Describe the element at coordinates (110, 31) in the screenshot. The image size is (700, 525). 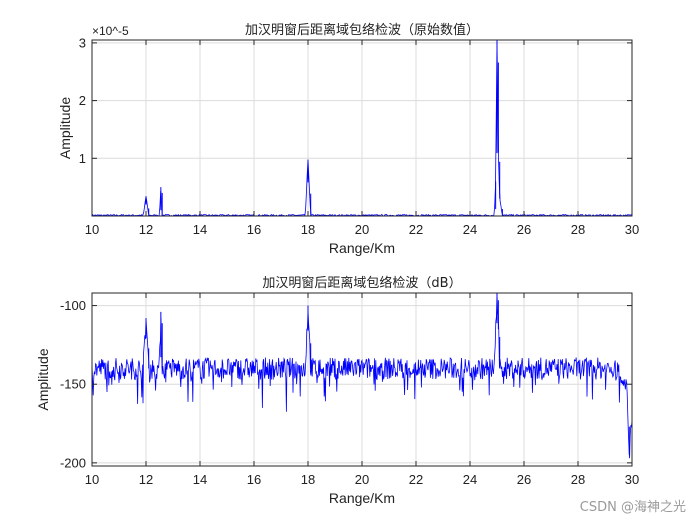
I see `y-exponent-label: ×10^-5` at that location.